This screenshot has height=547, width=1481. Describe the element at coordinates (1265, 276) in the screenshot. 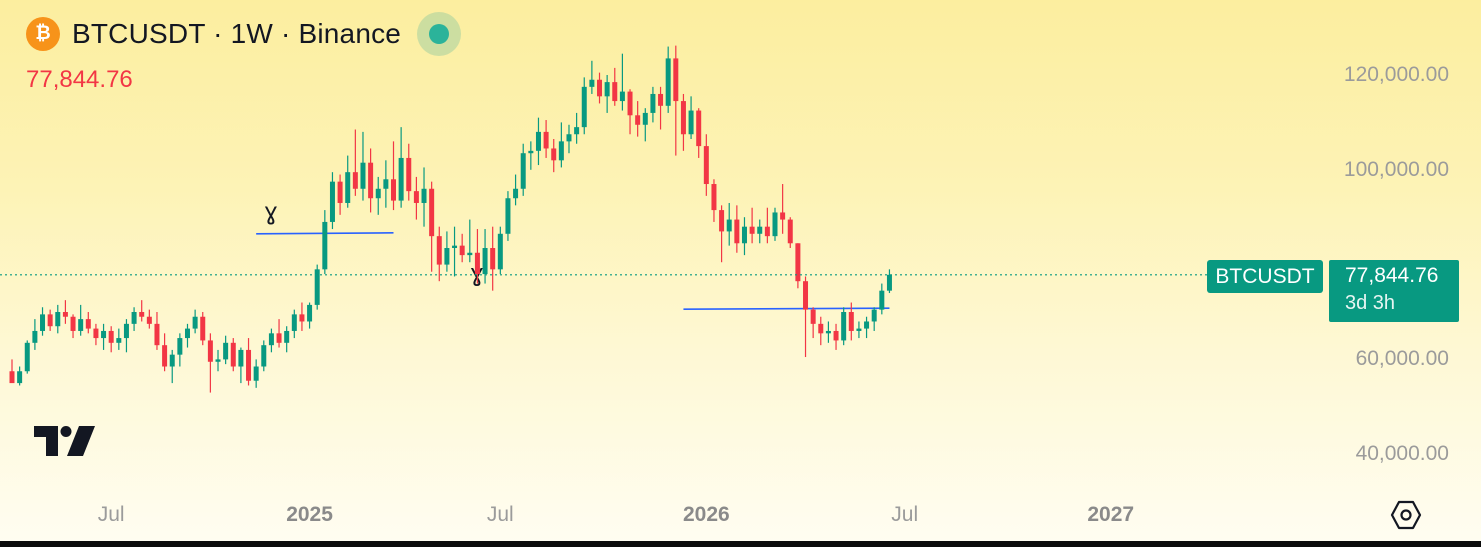

I see `symbol-price-tag: BTCUSDT` at that location.